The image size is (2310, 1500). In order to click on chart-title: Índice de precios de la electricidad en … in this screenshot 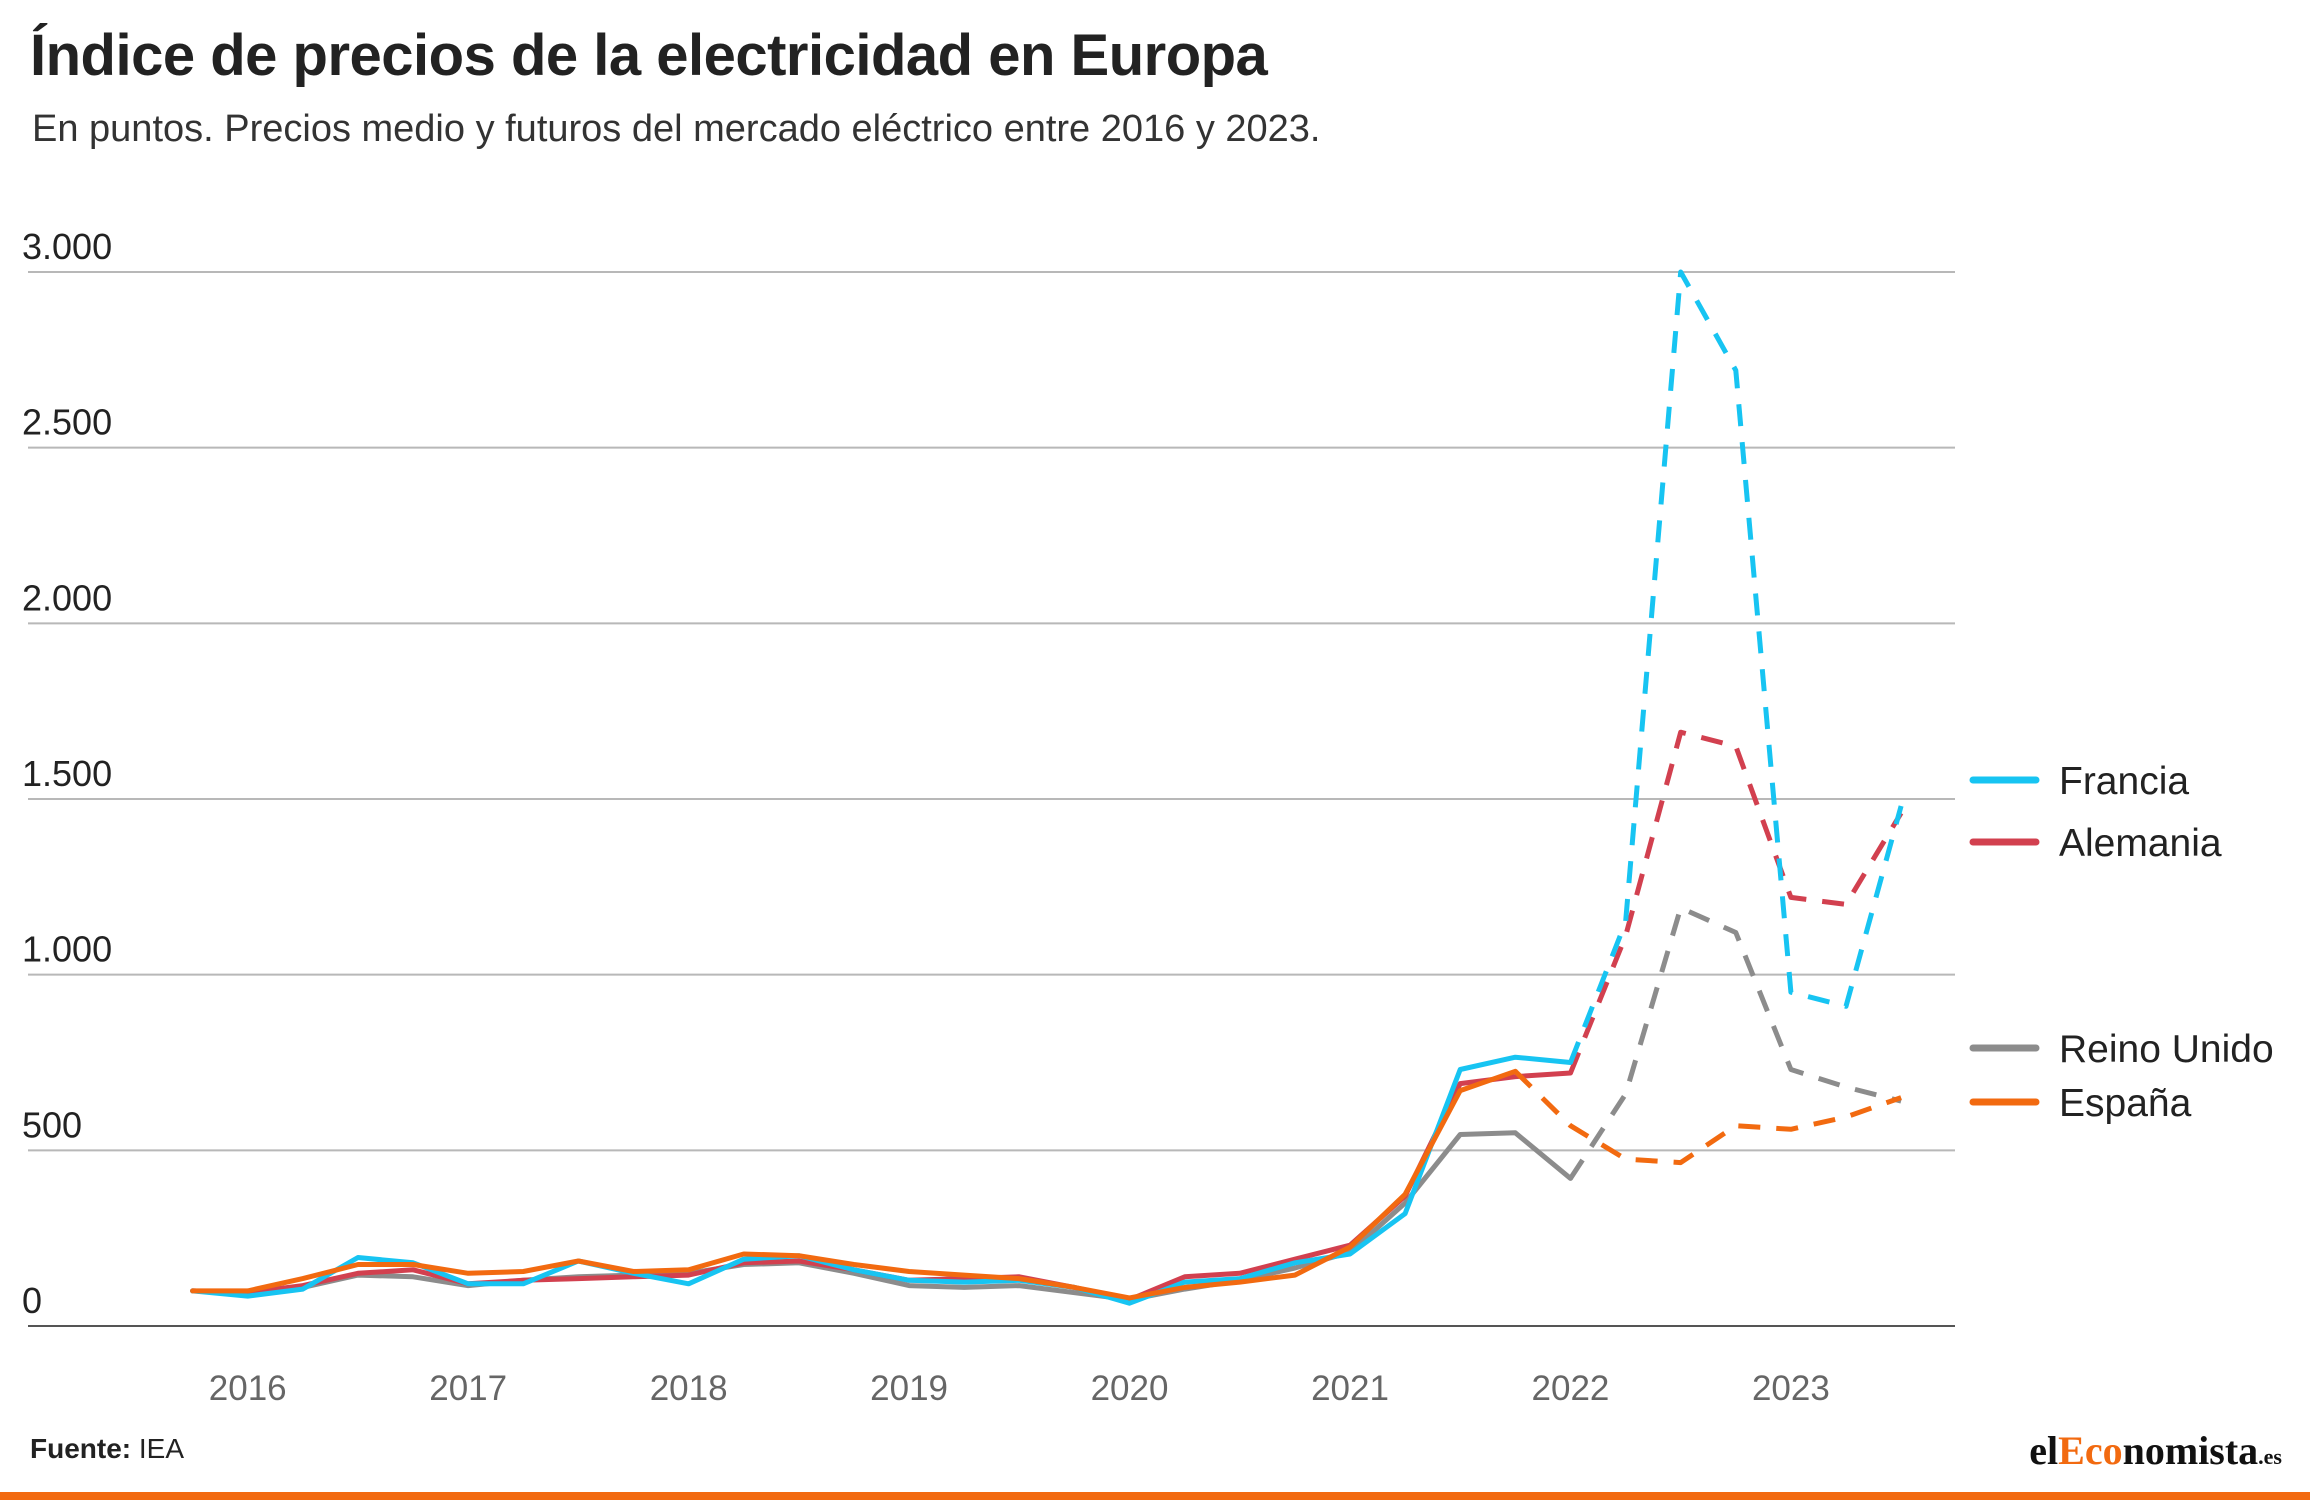, I will do `click(649, 55)`.